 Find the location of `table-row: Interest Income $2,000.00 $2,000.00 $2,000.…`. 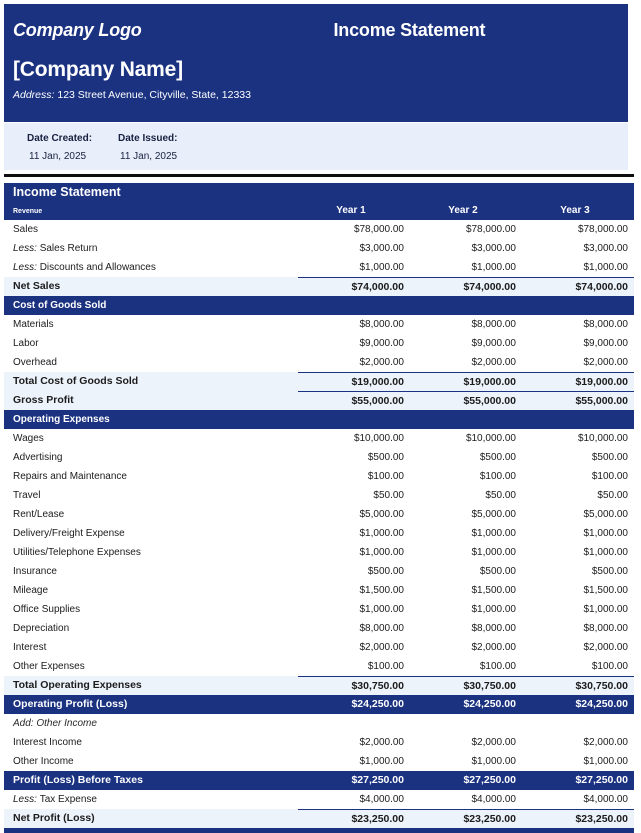

table-row: Interest Income $2,000.00 $2,000.00 $2,000.… is located at coordinates (319, 742).